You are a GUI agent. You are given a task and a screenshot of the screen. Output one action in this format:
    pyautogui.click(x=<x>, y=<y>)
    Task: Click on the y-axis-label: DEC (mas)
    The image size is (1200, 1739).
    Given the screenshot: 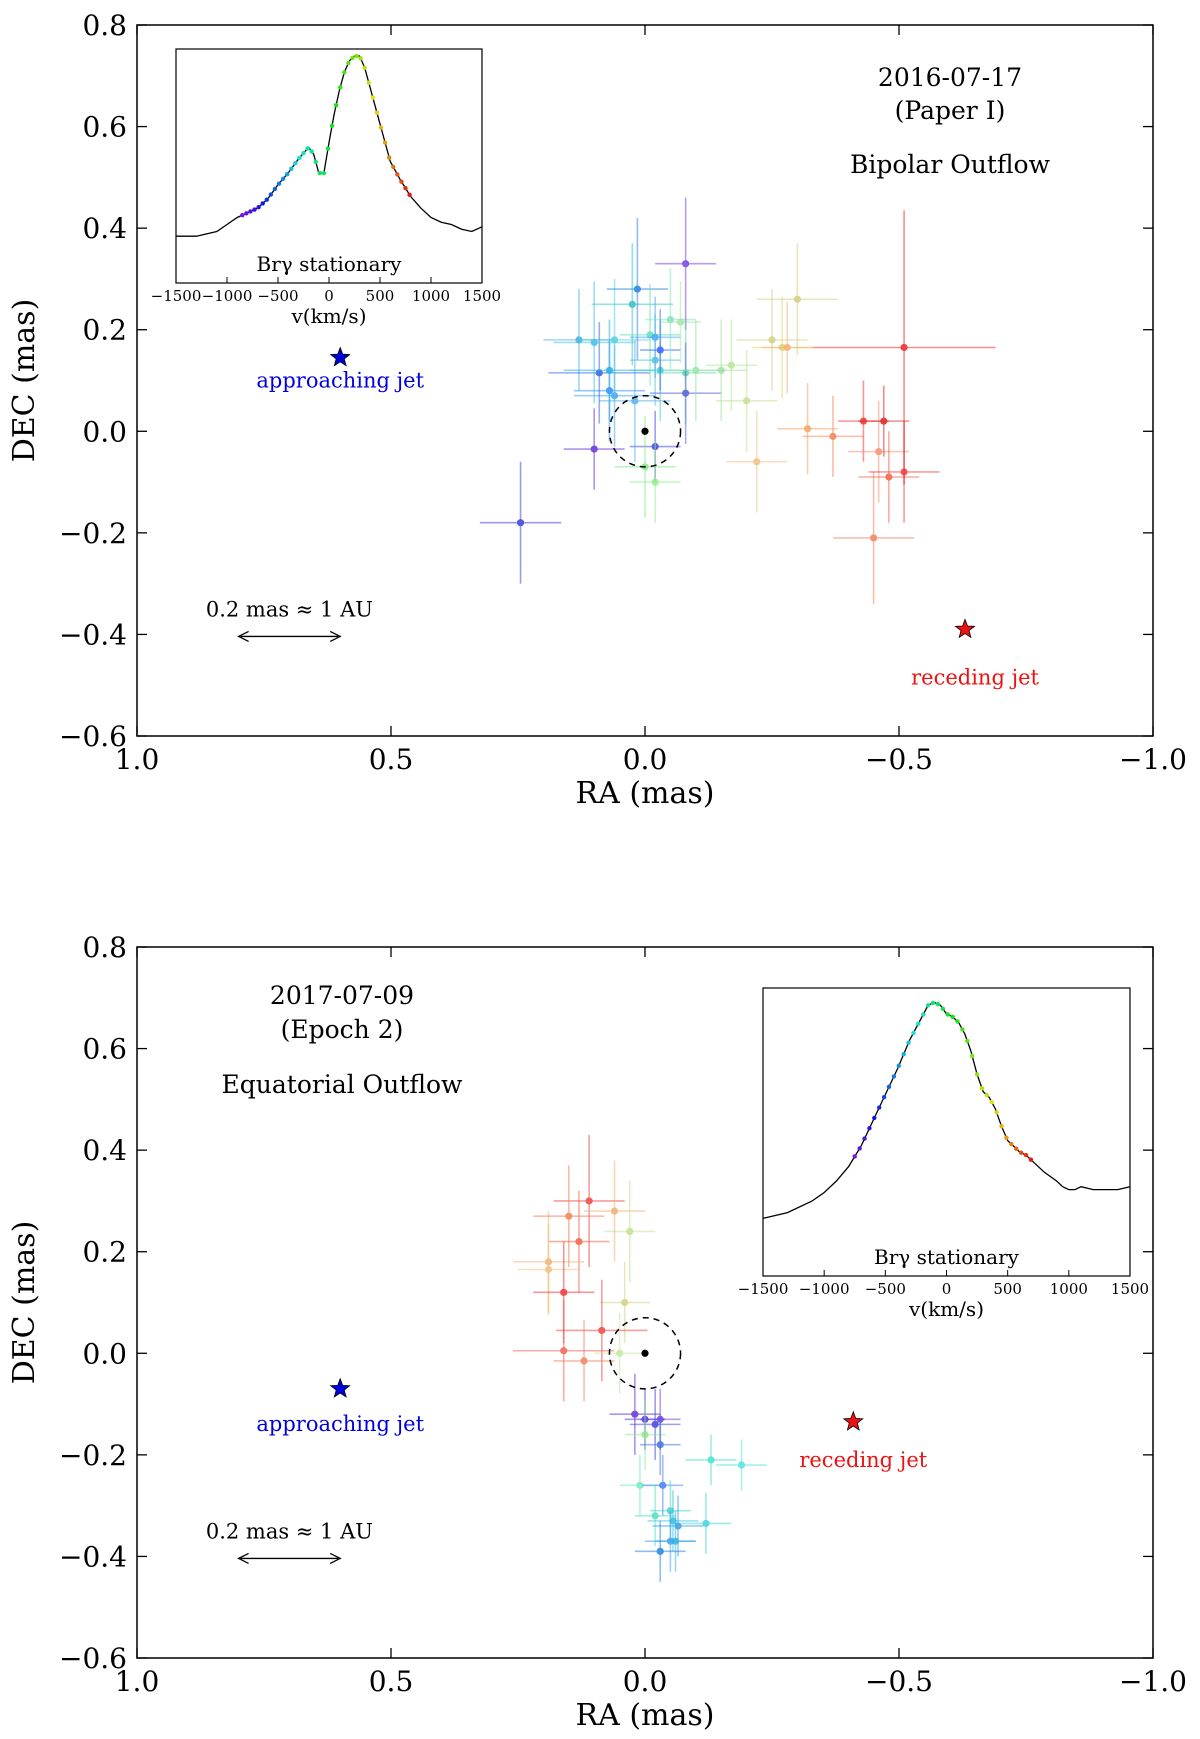 What is the action you would take?
    pyautogui.click(x=24, y=381)
    